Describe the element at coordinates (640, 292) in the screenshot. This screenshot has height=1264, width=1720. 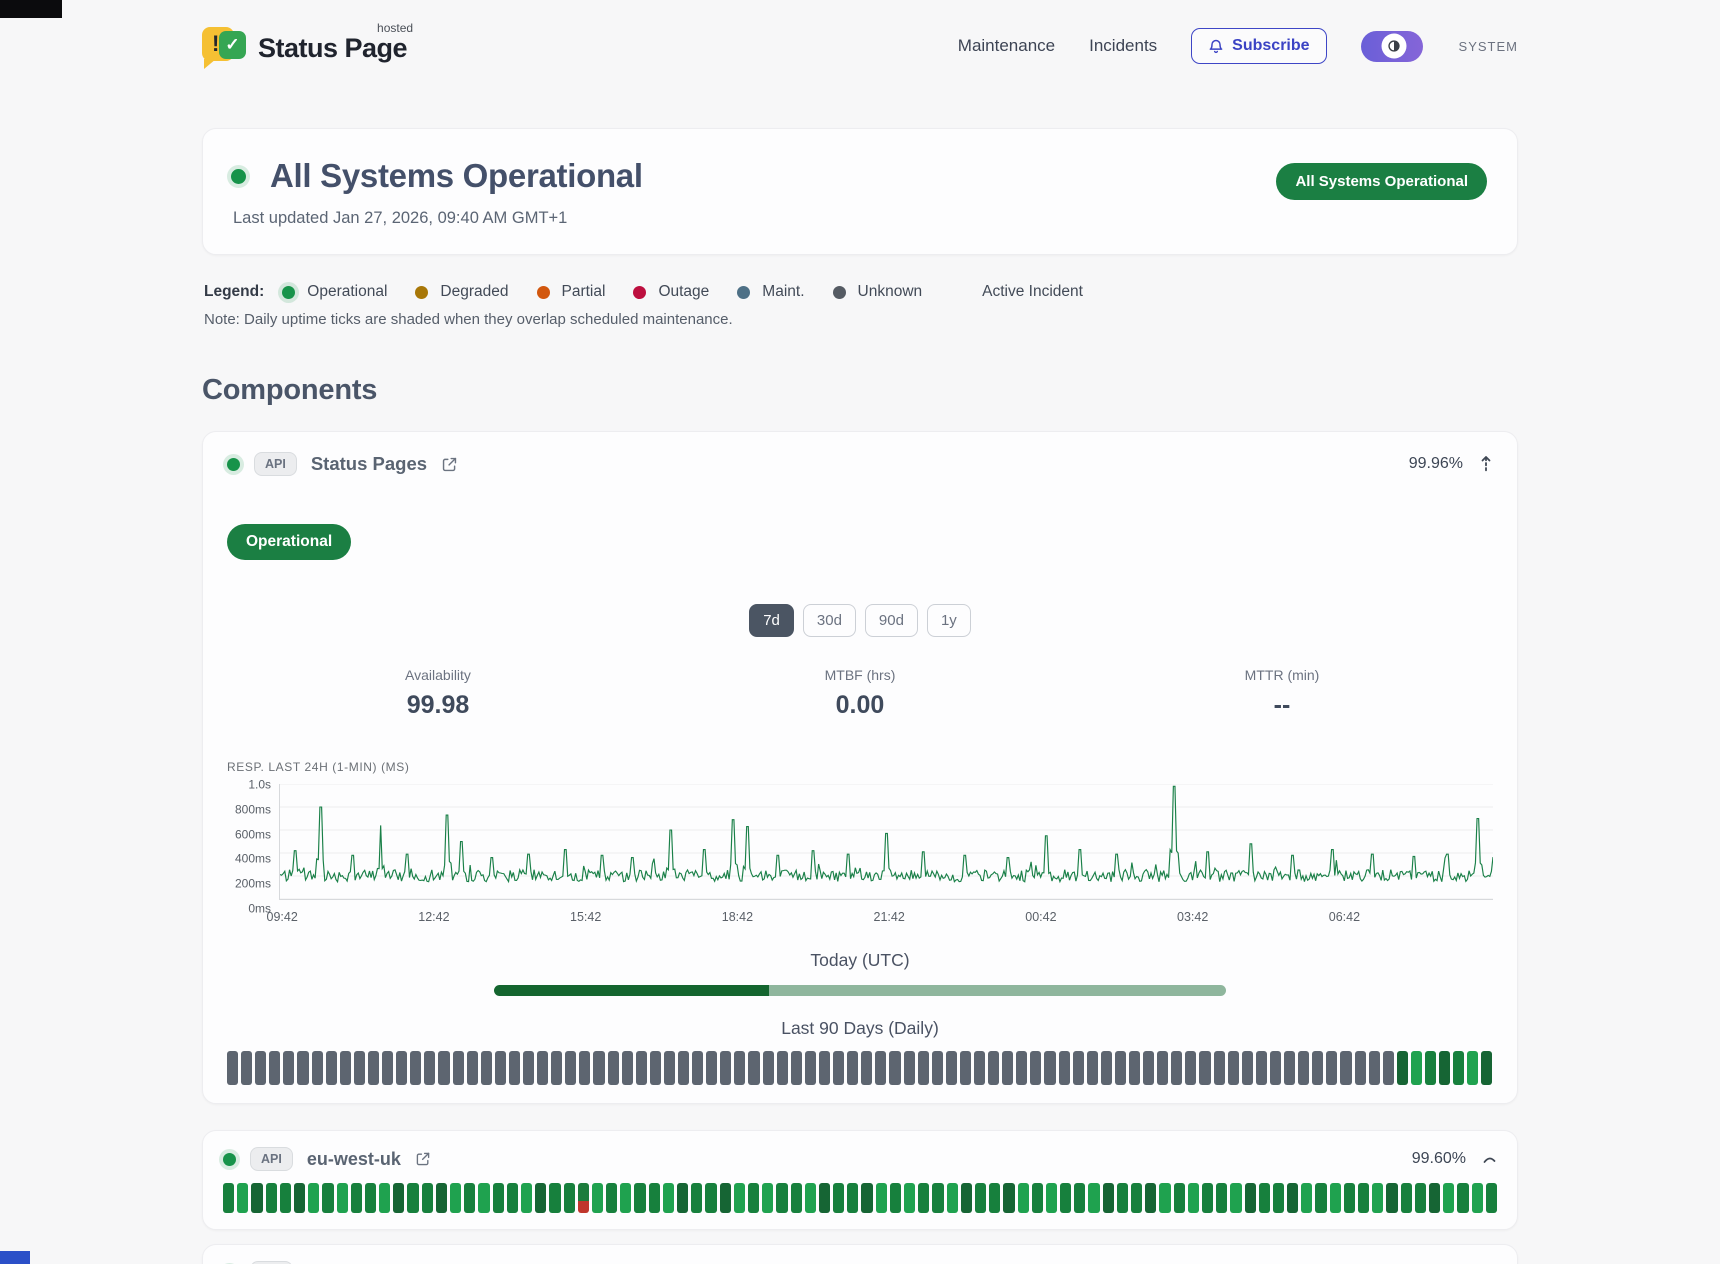
I see `outage-dot-icon` at that location.